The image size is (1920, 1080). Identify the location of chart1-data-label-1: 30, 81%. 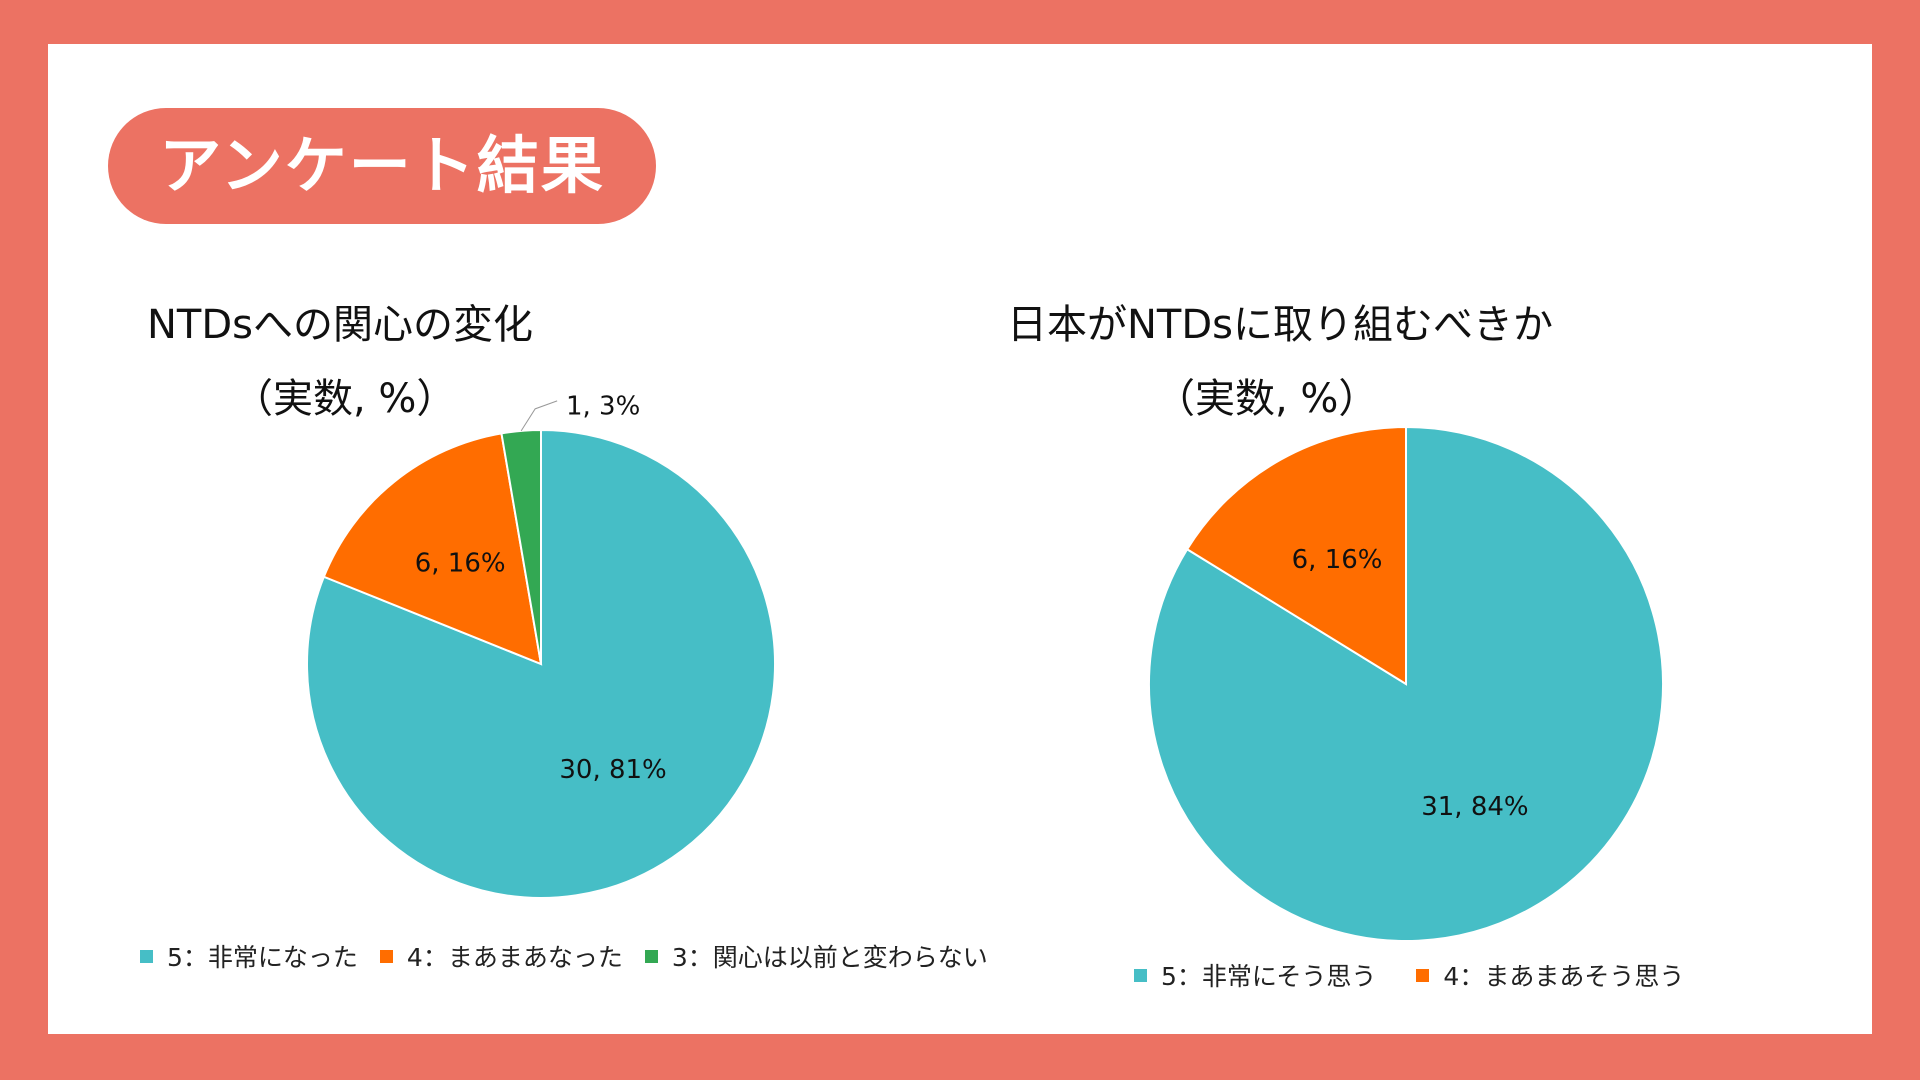
(612, 770).